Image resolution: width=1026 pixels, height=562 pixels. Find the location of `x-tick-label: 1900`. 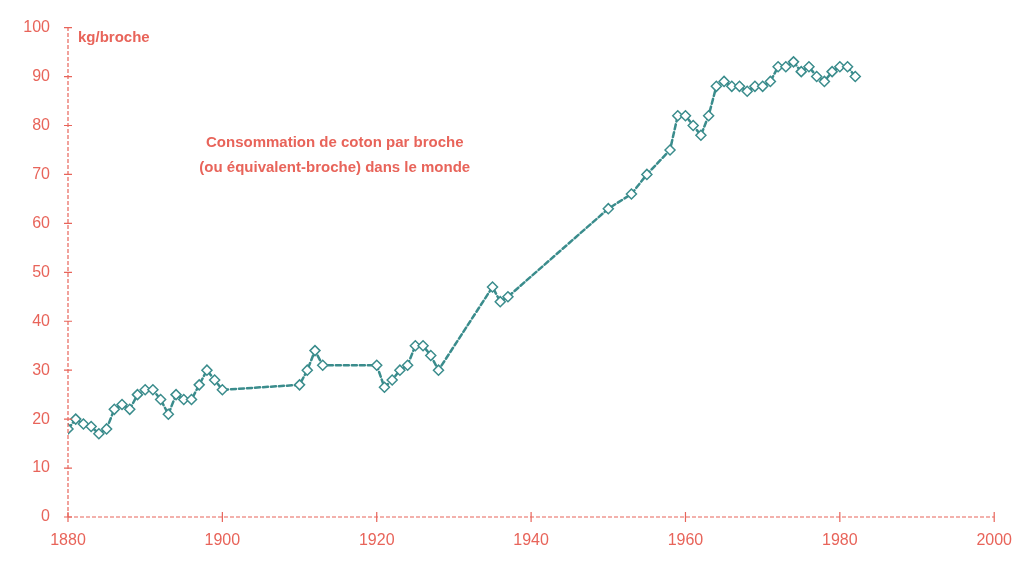

x-tick-label: 1900 is located at coordinates (222, 540).